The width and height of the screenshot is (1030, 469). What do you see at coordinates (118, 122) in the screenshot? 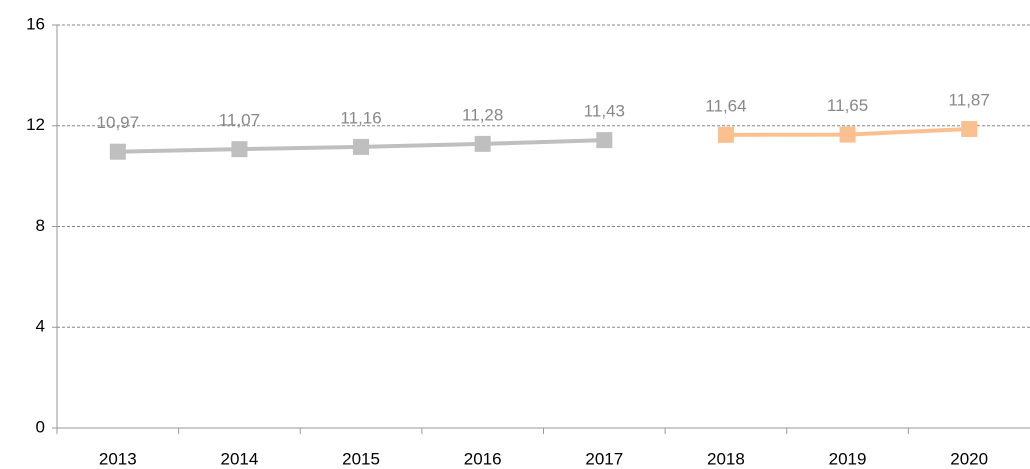
I see `value-label: 10,97` at bounding box center [118, 122].